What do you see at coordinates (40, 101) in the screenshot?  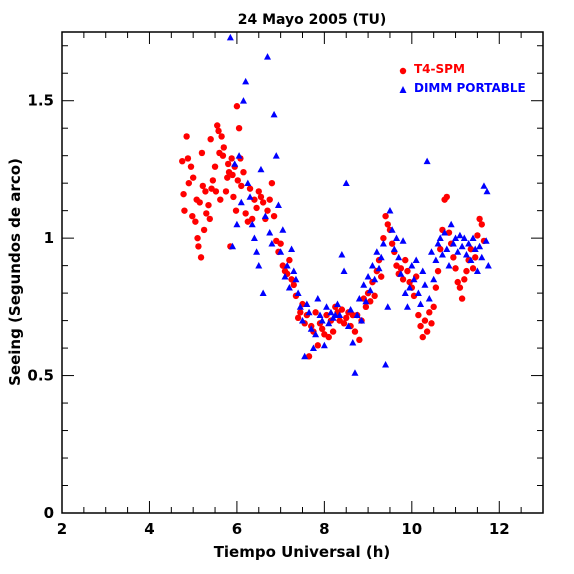 I see `y-tick-label: 1.5` at bounding box center [40, 101].